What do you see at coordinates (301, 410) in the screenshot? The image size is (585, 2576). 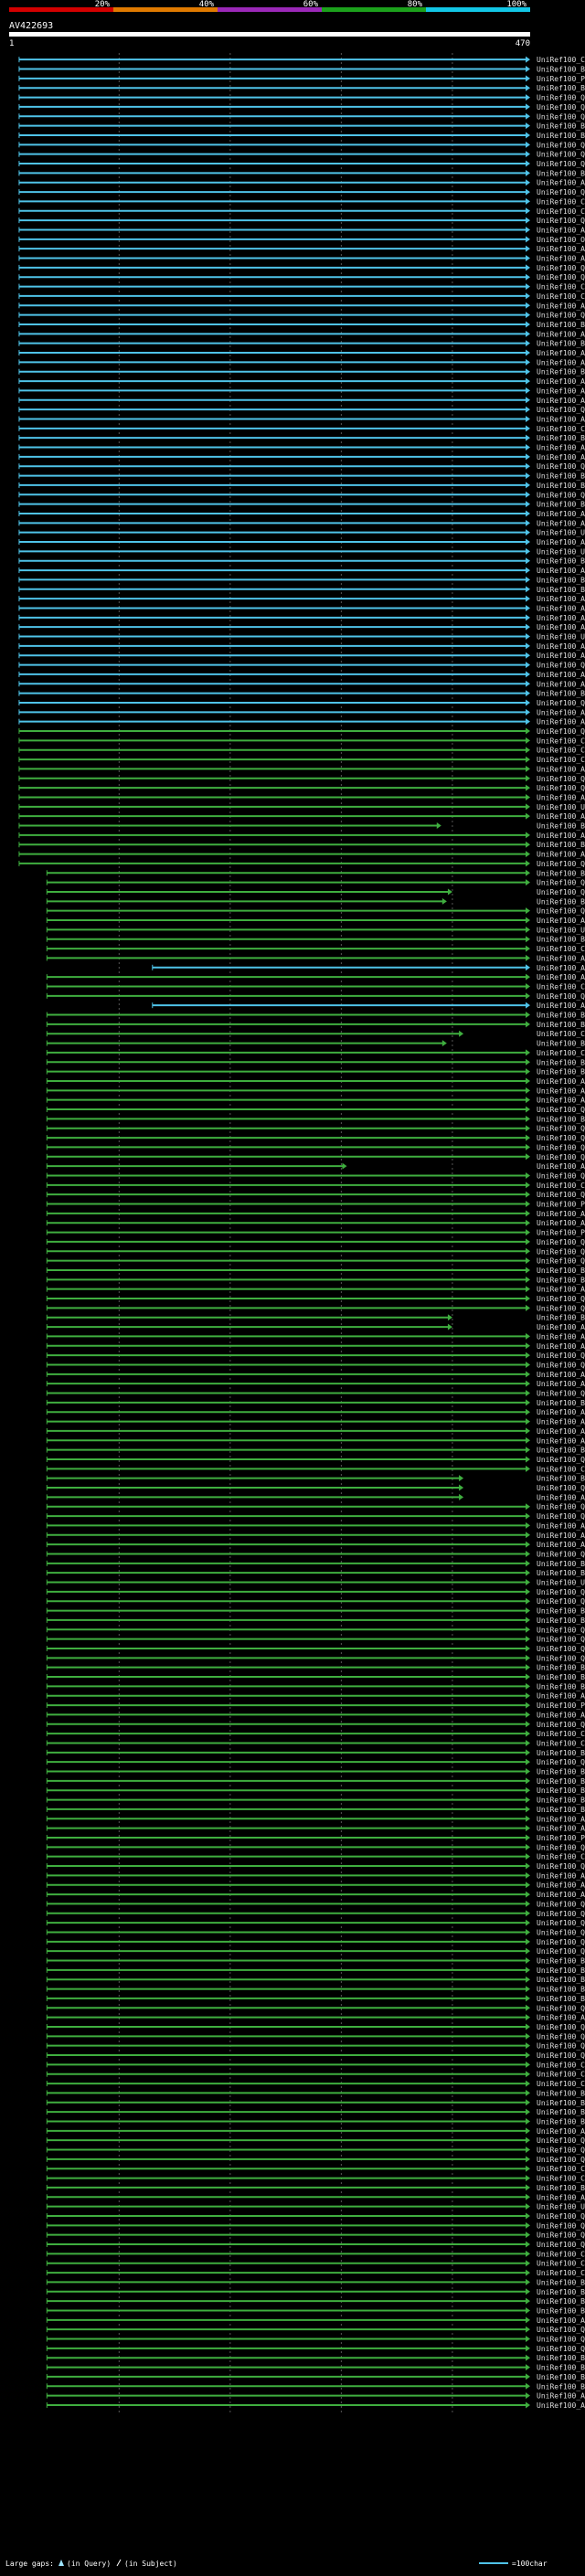 I see `hit-row: UniRef100_Q5QM39` at bounding box center [301, 410].